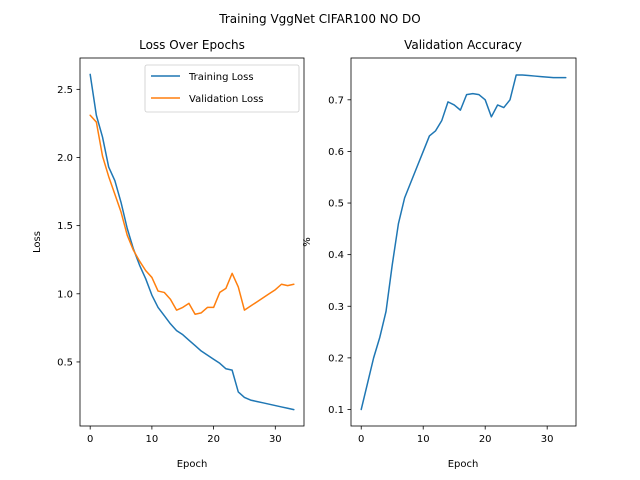  What do you see at coordinates (65, 226) in the screenshot?
I see `loss-y-tick-label: 1.5` at bounding box center [65, 226].